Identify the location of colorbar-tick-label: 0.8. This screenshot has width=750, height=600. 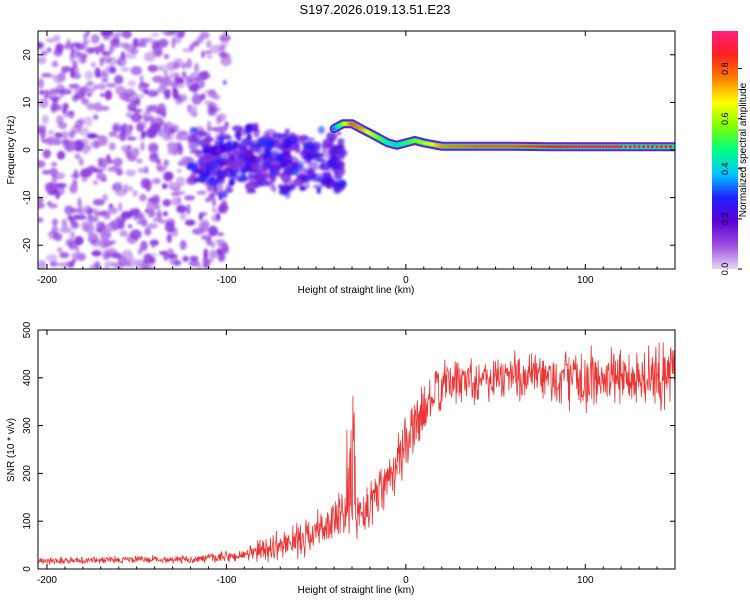
(725, 68).